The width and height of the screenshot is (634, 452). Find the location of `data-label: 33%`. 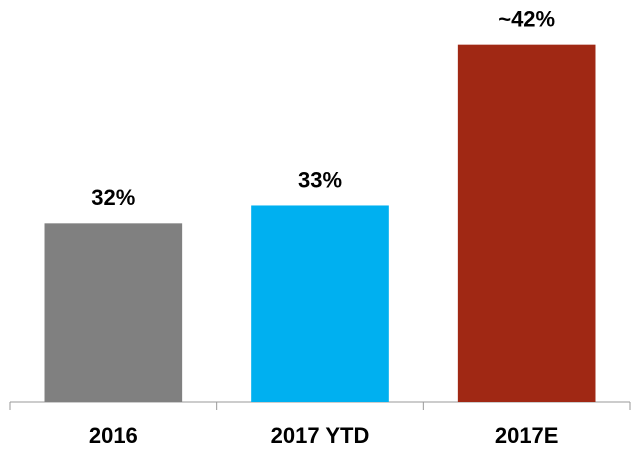

data-label: 33% is located at coordinates (320, 179).